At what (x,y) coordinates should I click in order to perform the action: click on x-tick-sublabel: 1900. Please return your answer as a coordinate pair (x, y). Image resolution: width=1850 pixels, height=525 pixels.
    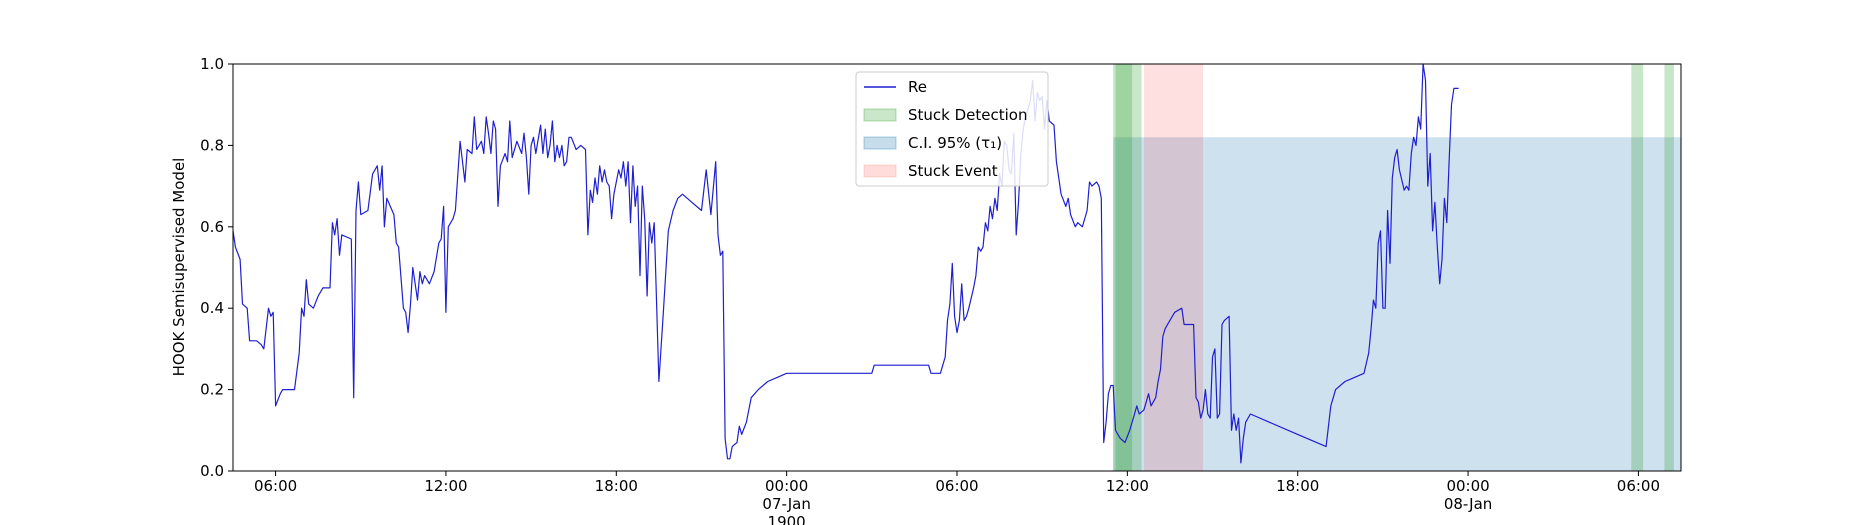
    Looking at the image, I should click on (787, 519).